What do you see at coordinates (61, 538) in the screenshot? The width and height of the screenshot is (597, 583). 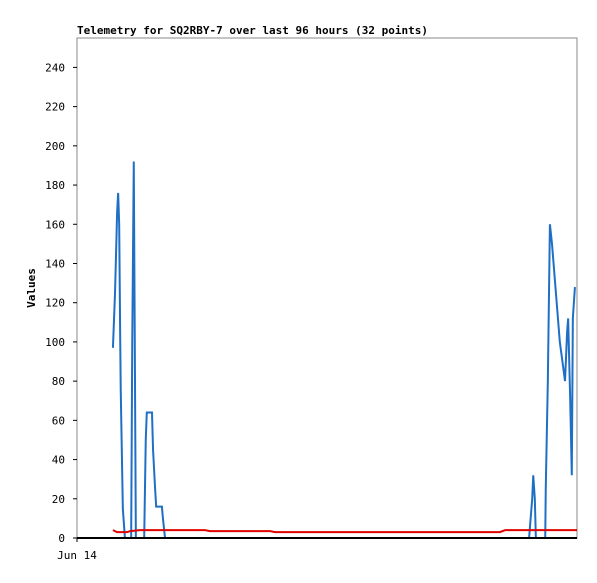 I see `y-tick-label: 0` at bounding box center [61, 538].